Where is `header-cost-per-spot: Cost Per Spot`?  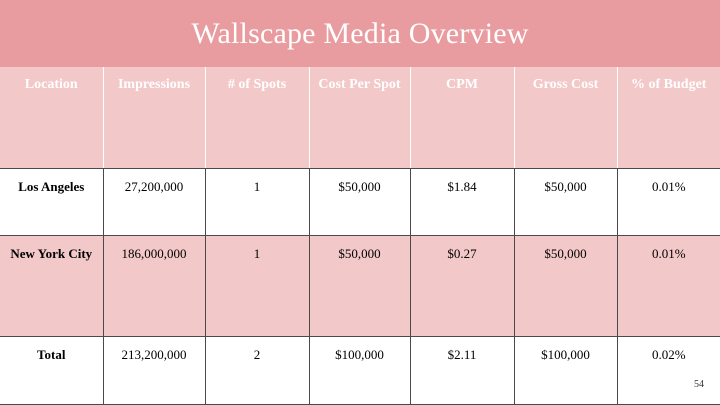 header-cost-per-spot: Cost Per Spot is located at coordinates (359, 118).